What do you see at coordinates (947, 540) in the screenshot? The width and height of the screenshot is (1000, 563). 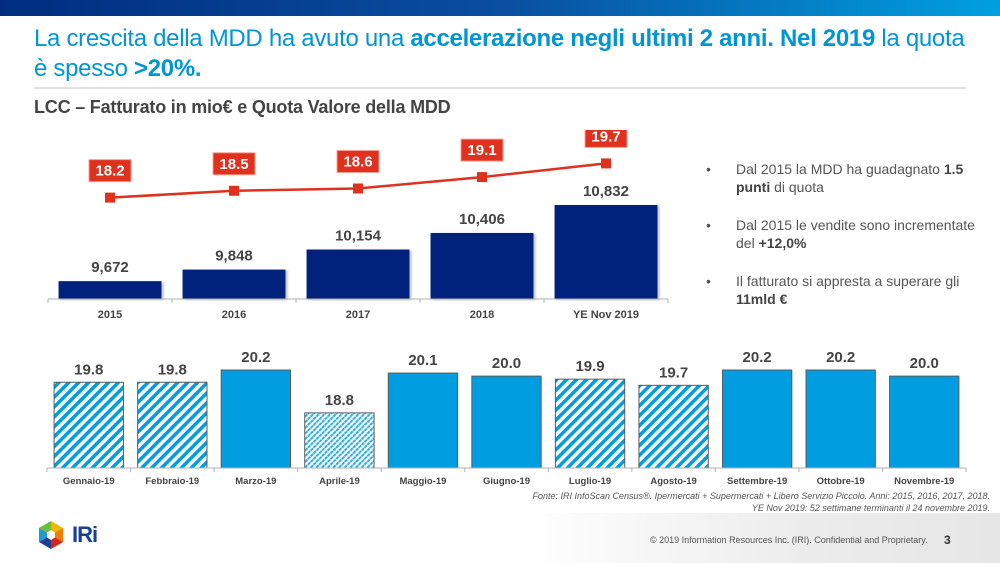 I see `page-number: 3` at bounding box center [947, 540].